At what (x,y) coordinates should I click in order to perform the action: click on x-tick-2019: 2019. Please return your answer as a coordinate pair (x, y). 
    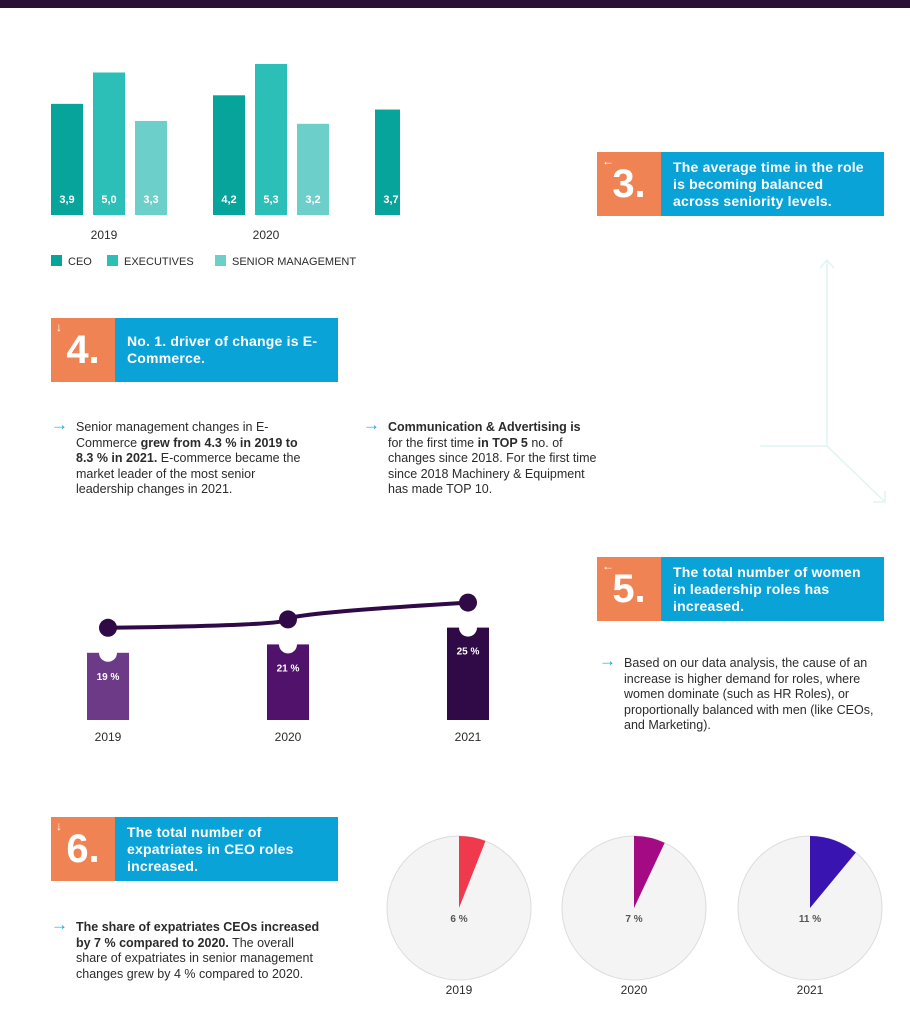
    Looking at the image, I should click on (104, 235).